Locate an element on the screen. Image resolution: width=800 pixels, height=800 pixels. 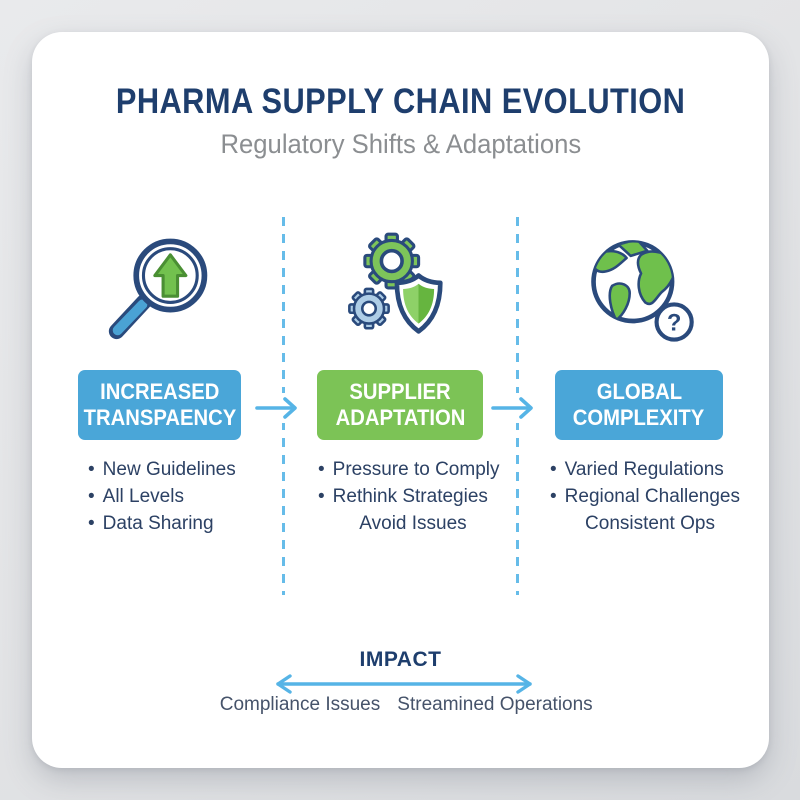
impact-right-label: Streamined Operations is located at coordinates (495, 704).